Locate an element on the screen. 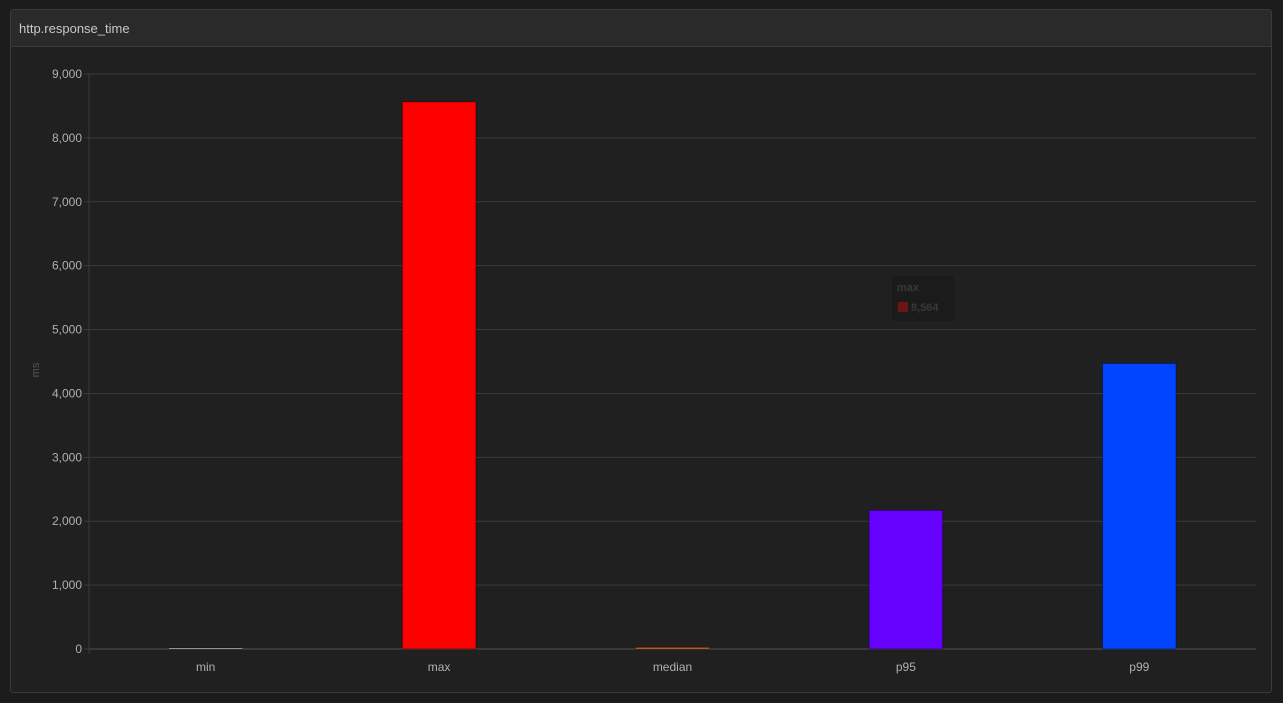 The image size is (1283, 703). tooltip-background is located at coordinates (923, 298).